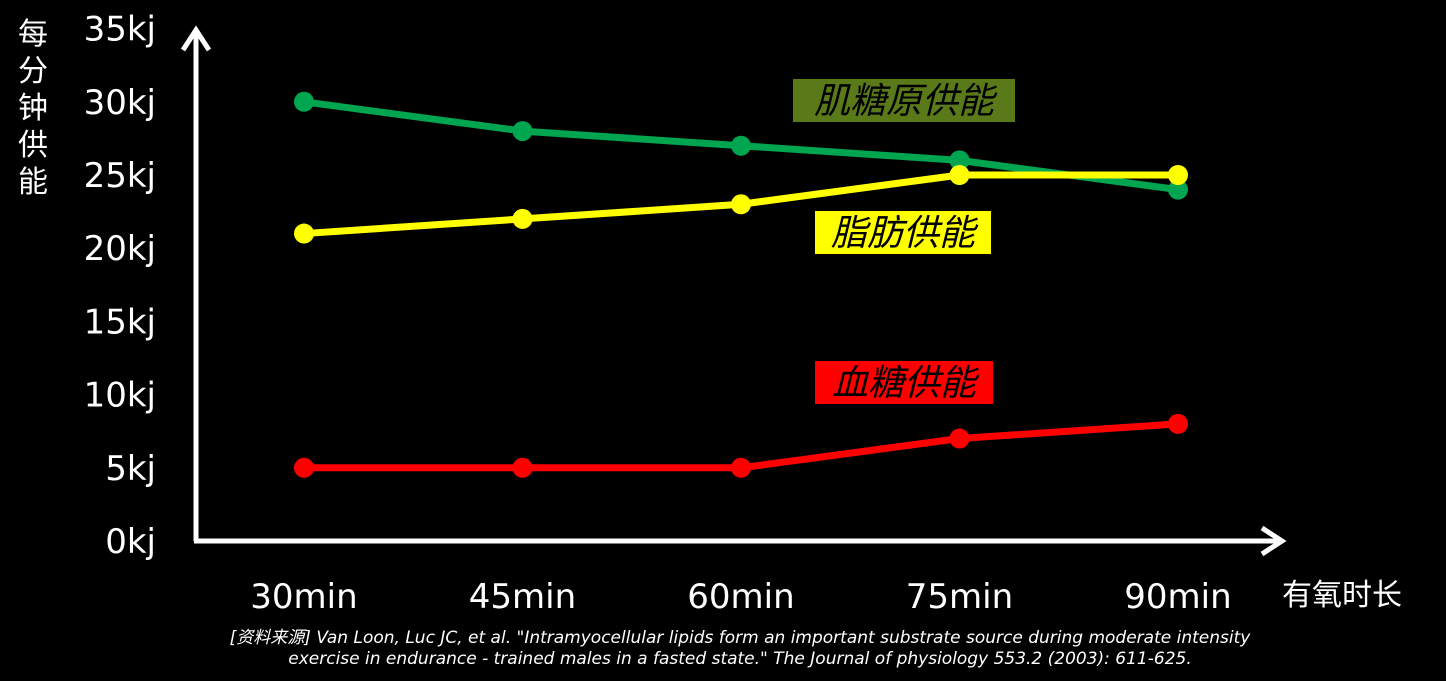  Describe the element at coordinates (522, 597) in the screenshot. I see `x-tick-label: 45min` at that location.